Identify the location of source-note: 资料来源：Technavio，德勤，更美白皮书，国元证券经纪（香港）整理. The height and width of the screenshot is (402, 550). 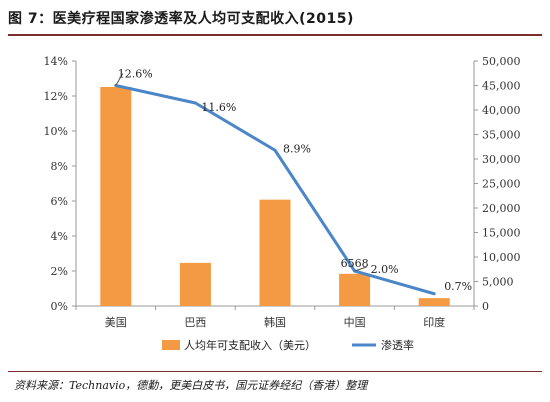
(191, 385).